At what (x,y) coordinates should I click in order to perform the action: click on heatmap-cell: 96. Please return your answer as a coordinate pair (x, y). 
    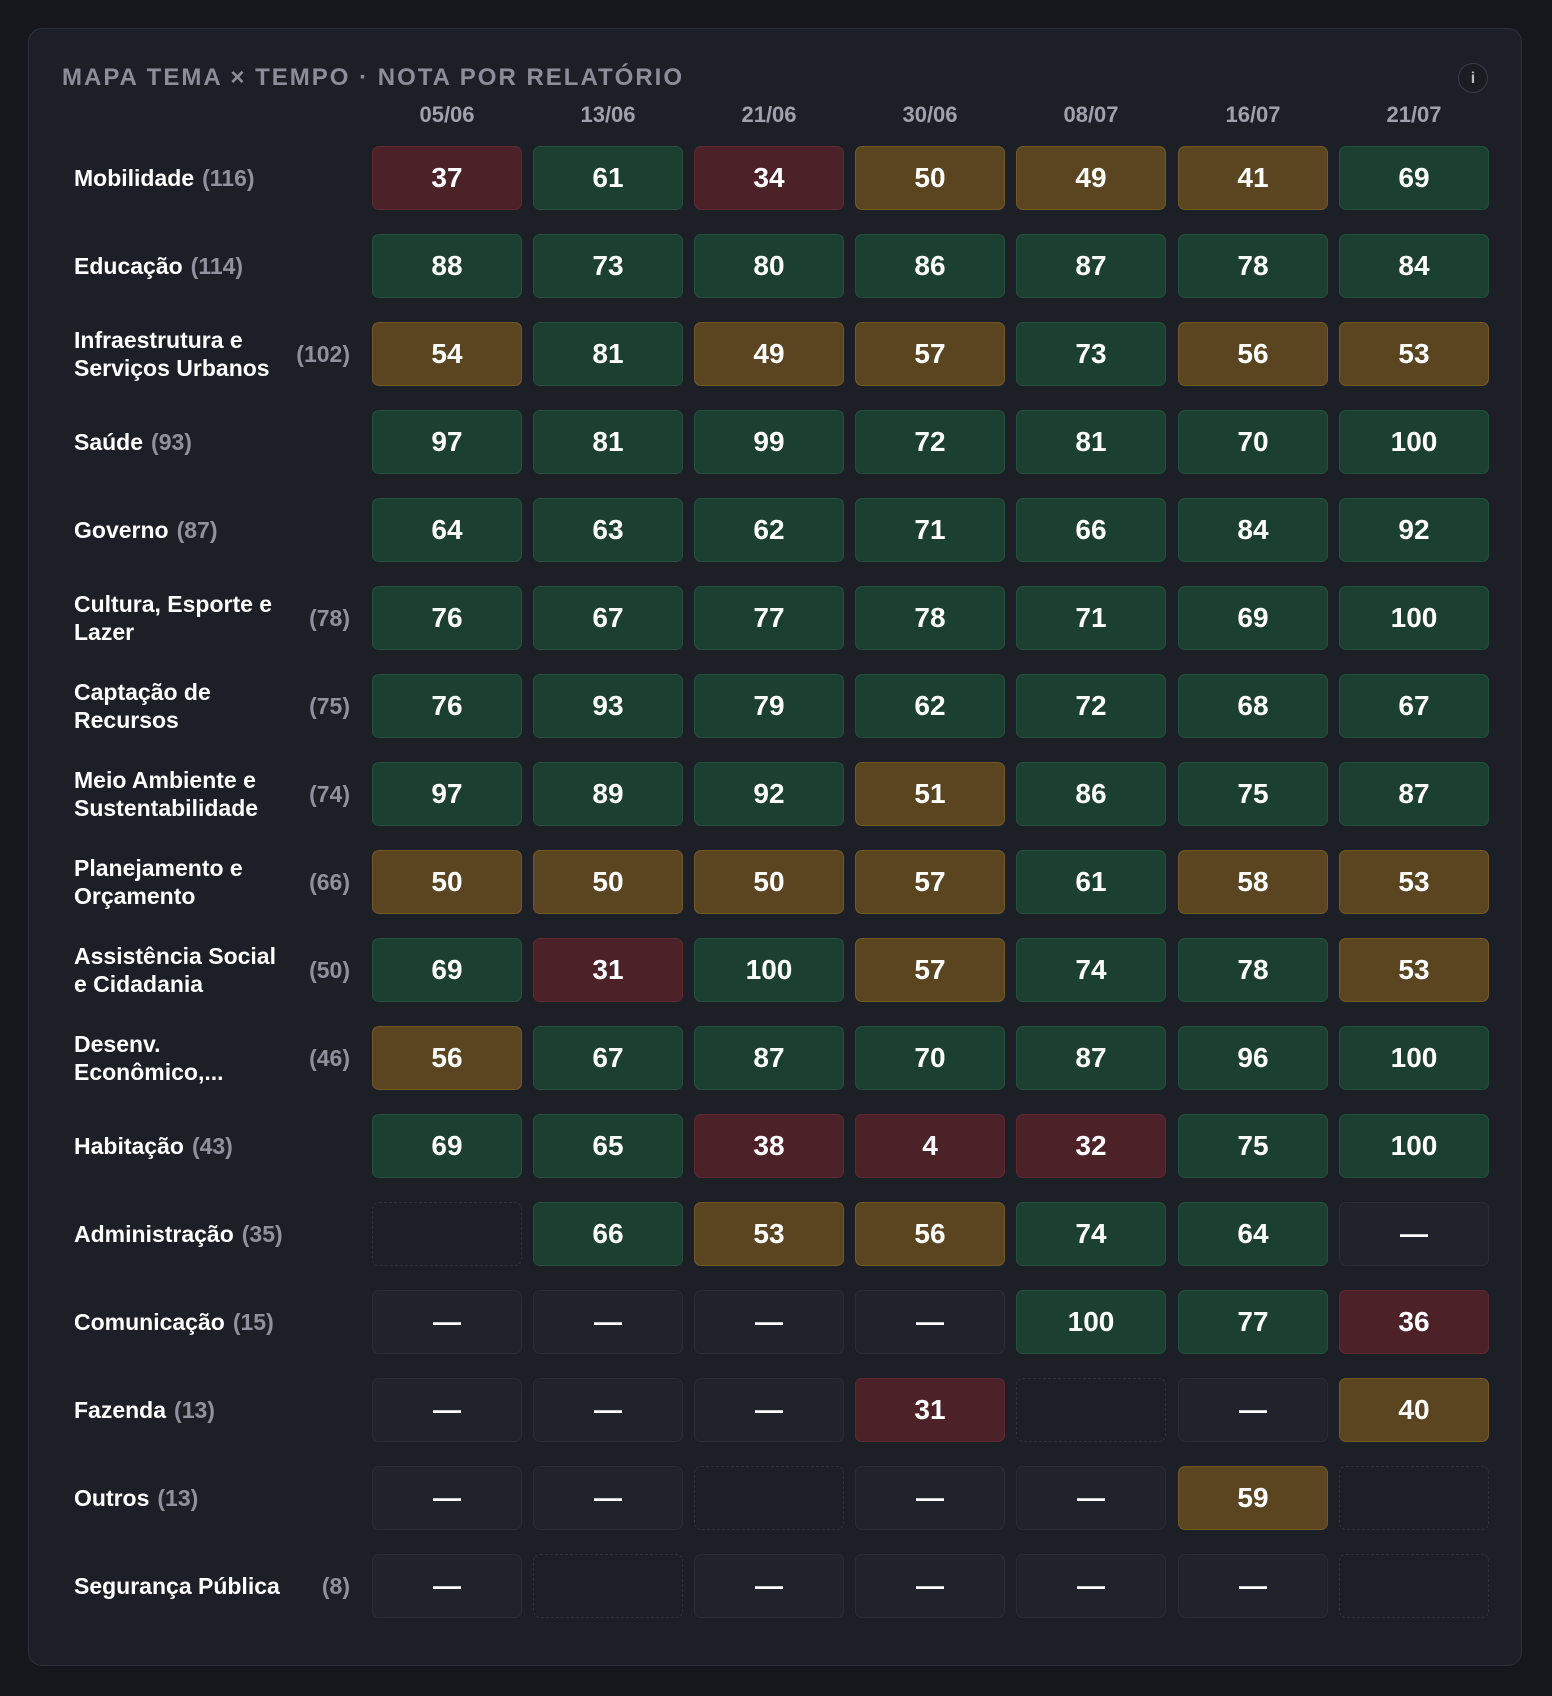
    Looking at the image, I should click on (1253, 1058).